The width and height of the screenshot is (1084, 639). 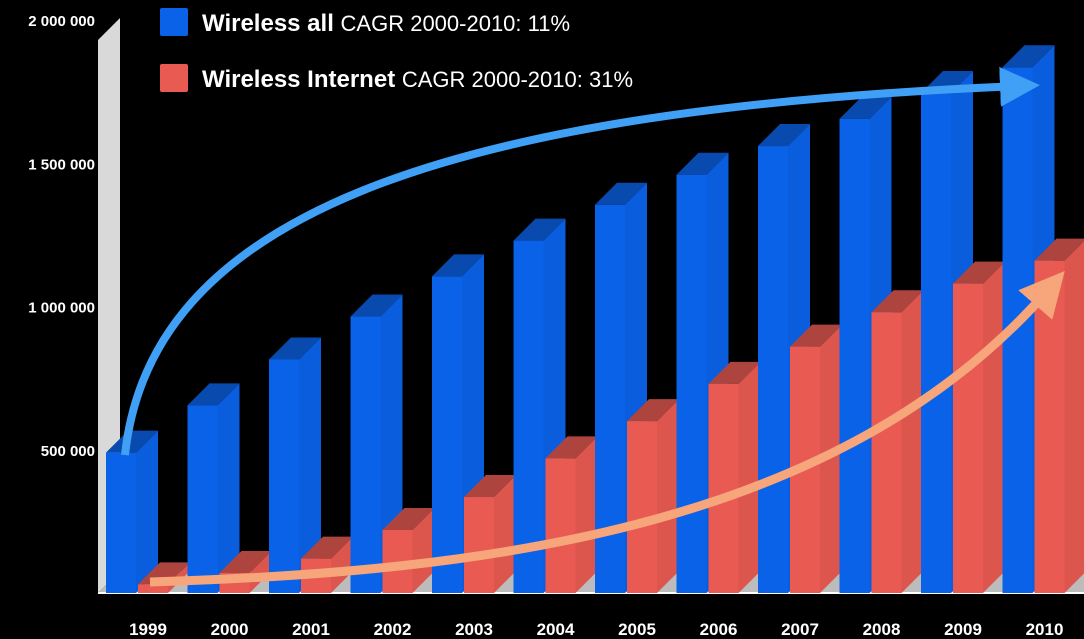 What do you see at coordinates (702, 163) in the screenshot?
I see `bar-wireless-all-2006-top` at bounding box center [702, 163].